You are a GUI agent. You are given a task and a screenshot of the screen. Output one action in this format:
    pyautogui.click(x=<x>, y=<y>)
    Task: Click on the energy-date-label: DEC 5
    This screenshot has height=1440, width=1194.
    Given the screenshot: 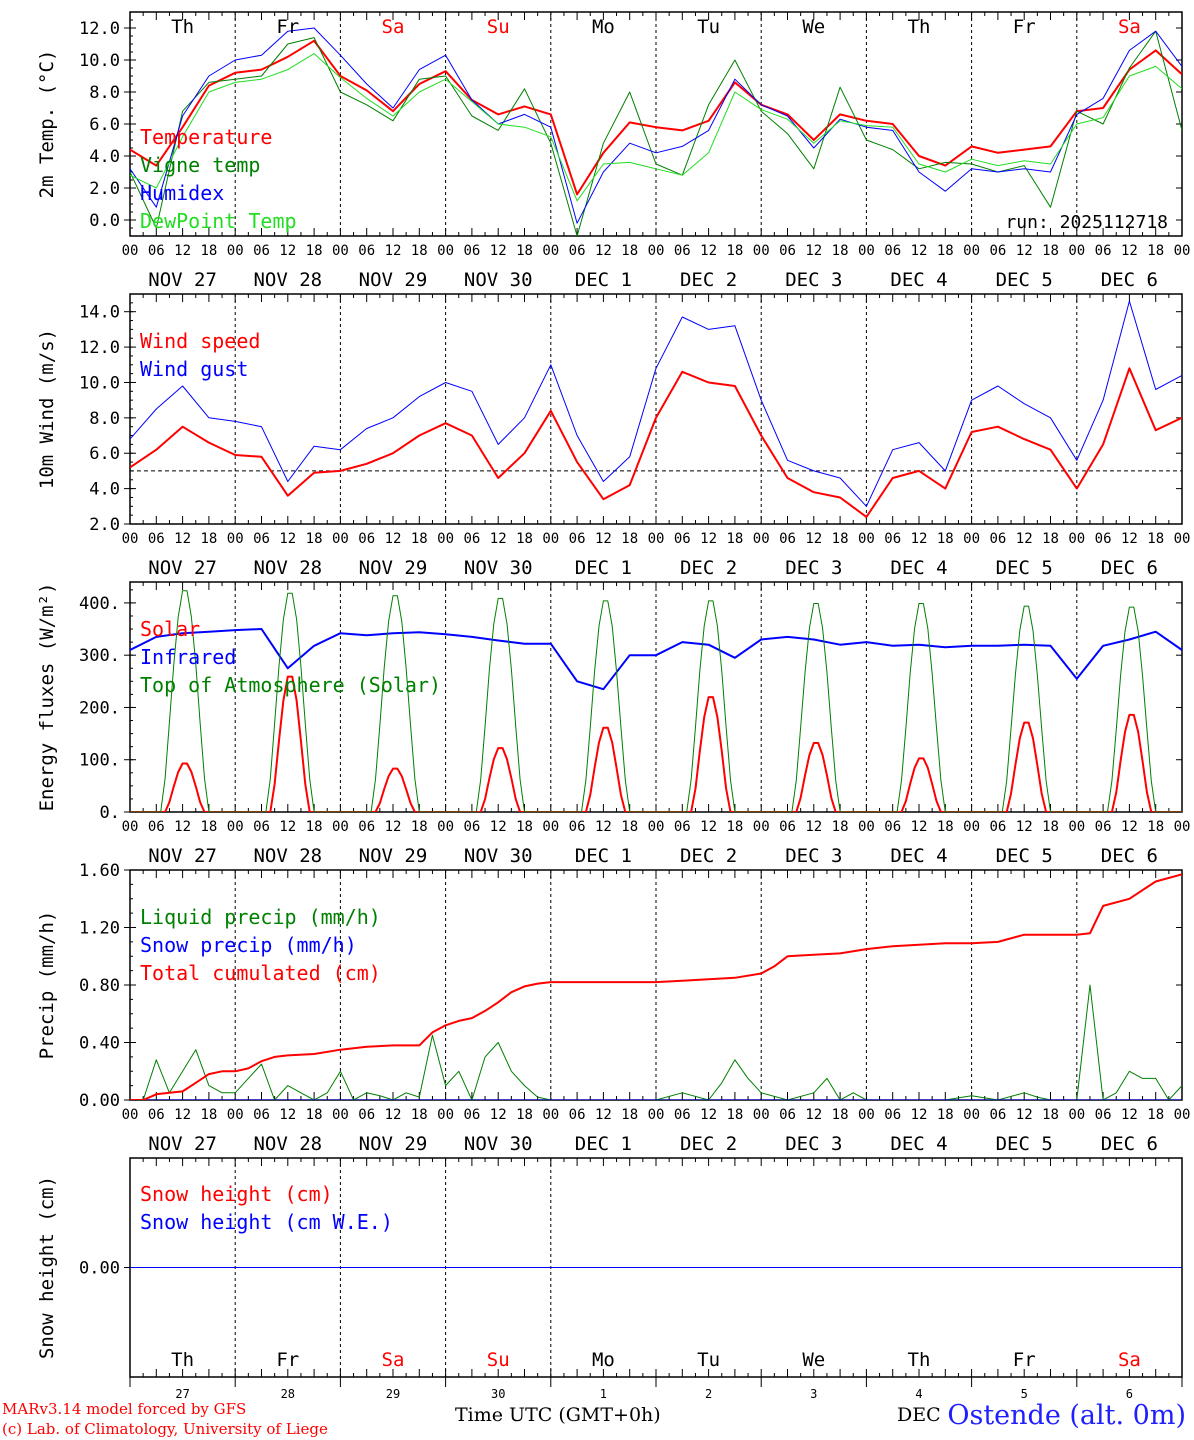 What is the action you would take?
    pyautogui.click(x=1024, y=856)
    